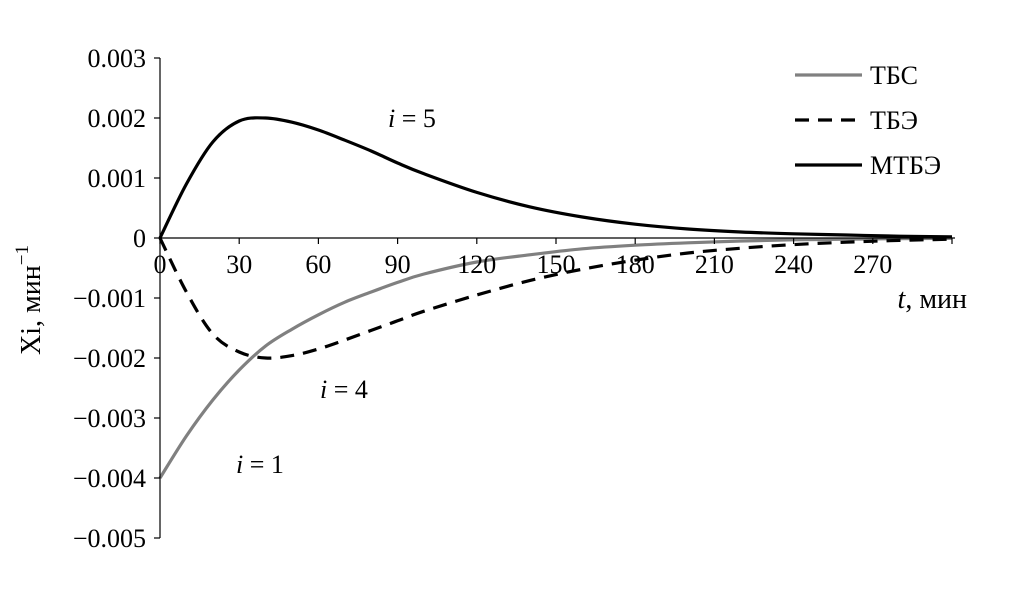  What do you see at coordinates (160, 264) in the screenshot?
I see `x-tick-label: 0` at bounding box center [160, 264].